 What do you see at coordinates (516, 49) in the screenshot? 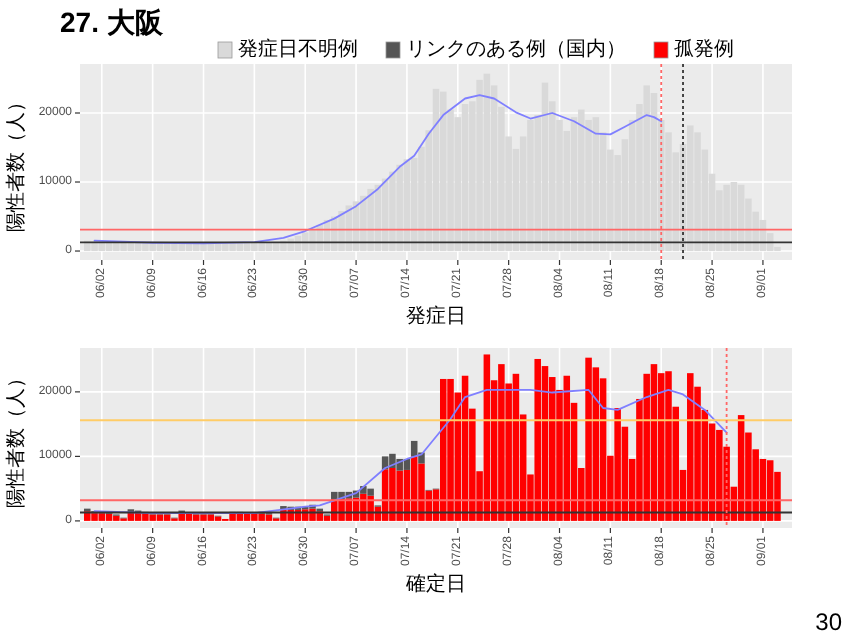
I see `legend-label: リンクのある例（国内）` at bounding box center [516, 49].